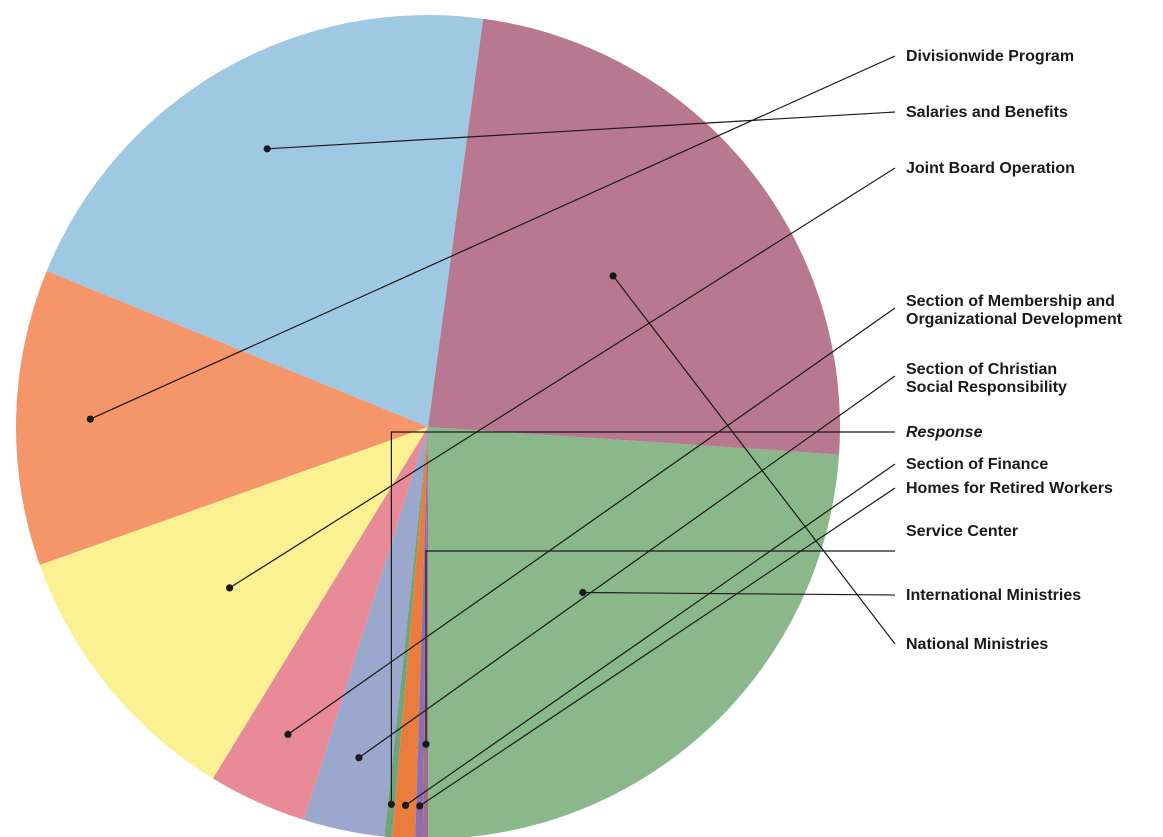 The image size is (1163, 837). What do you see at coordinates (1009, 488) in the screenshot?
I see `legend-label: Homes for Retired Workers` at bounding box center [1009, 488].